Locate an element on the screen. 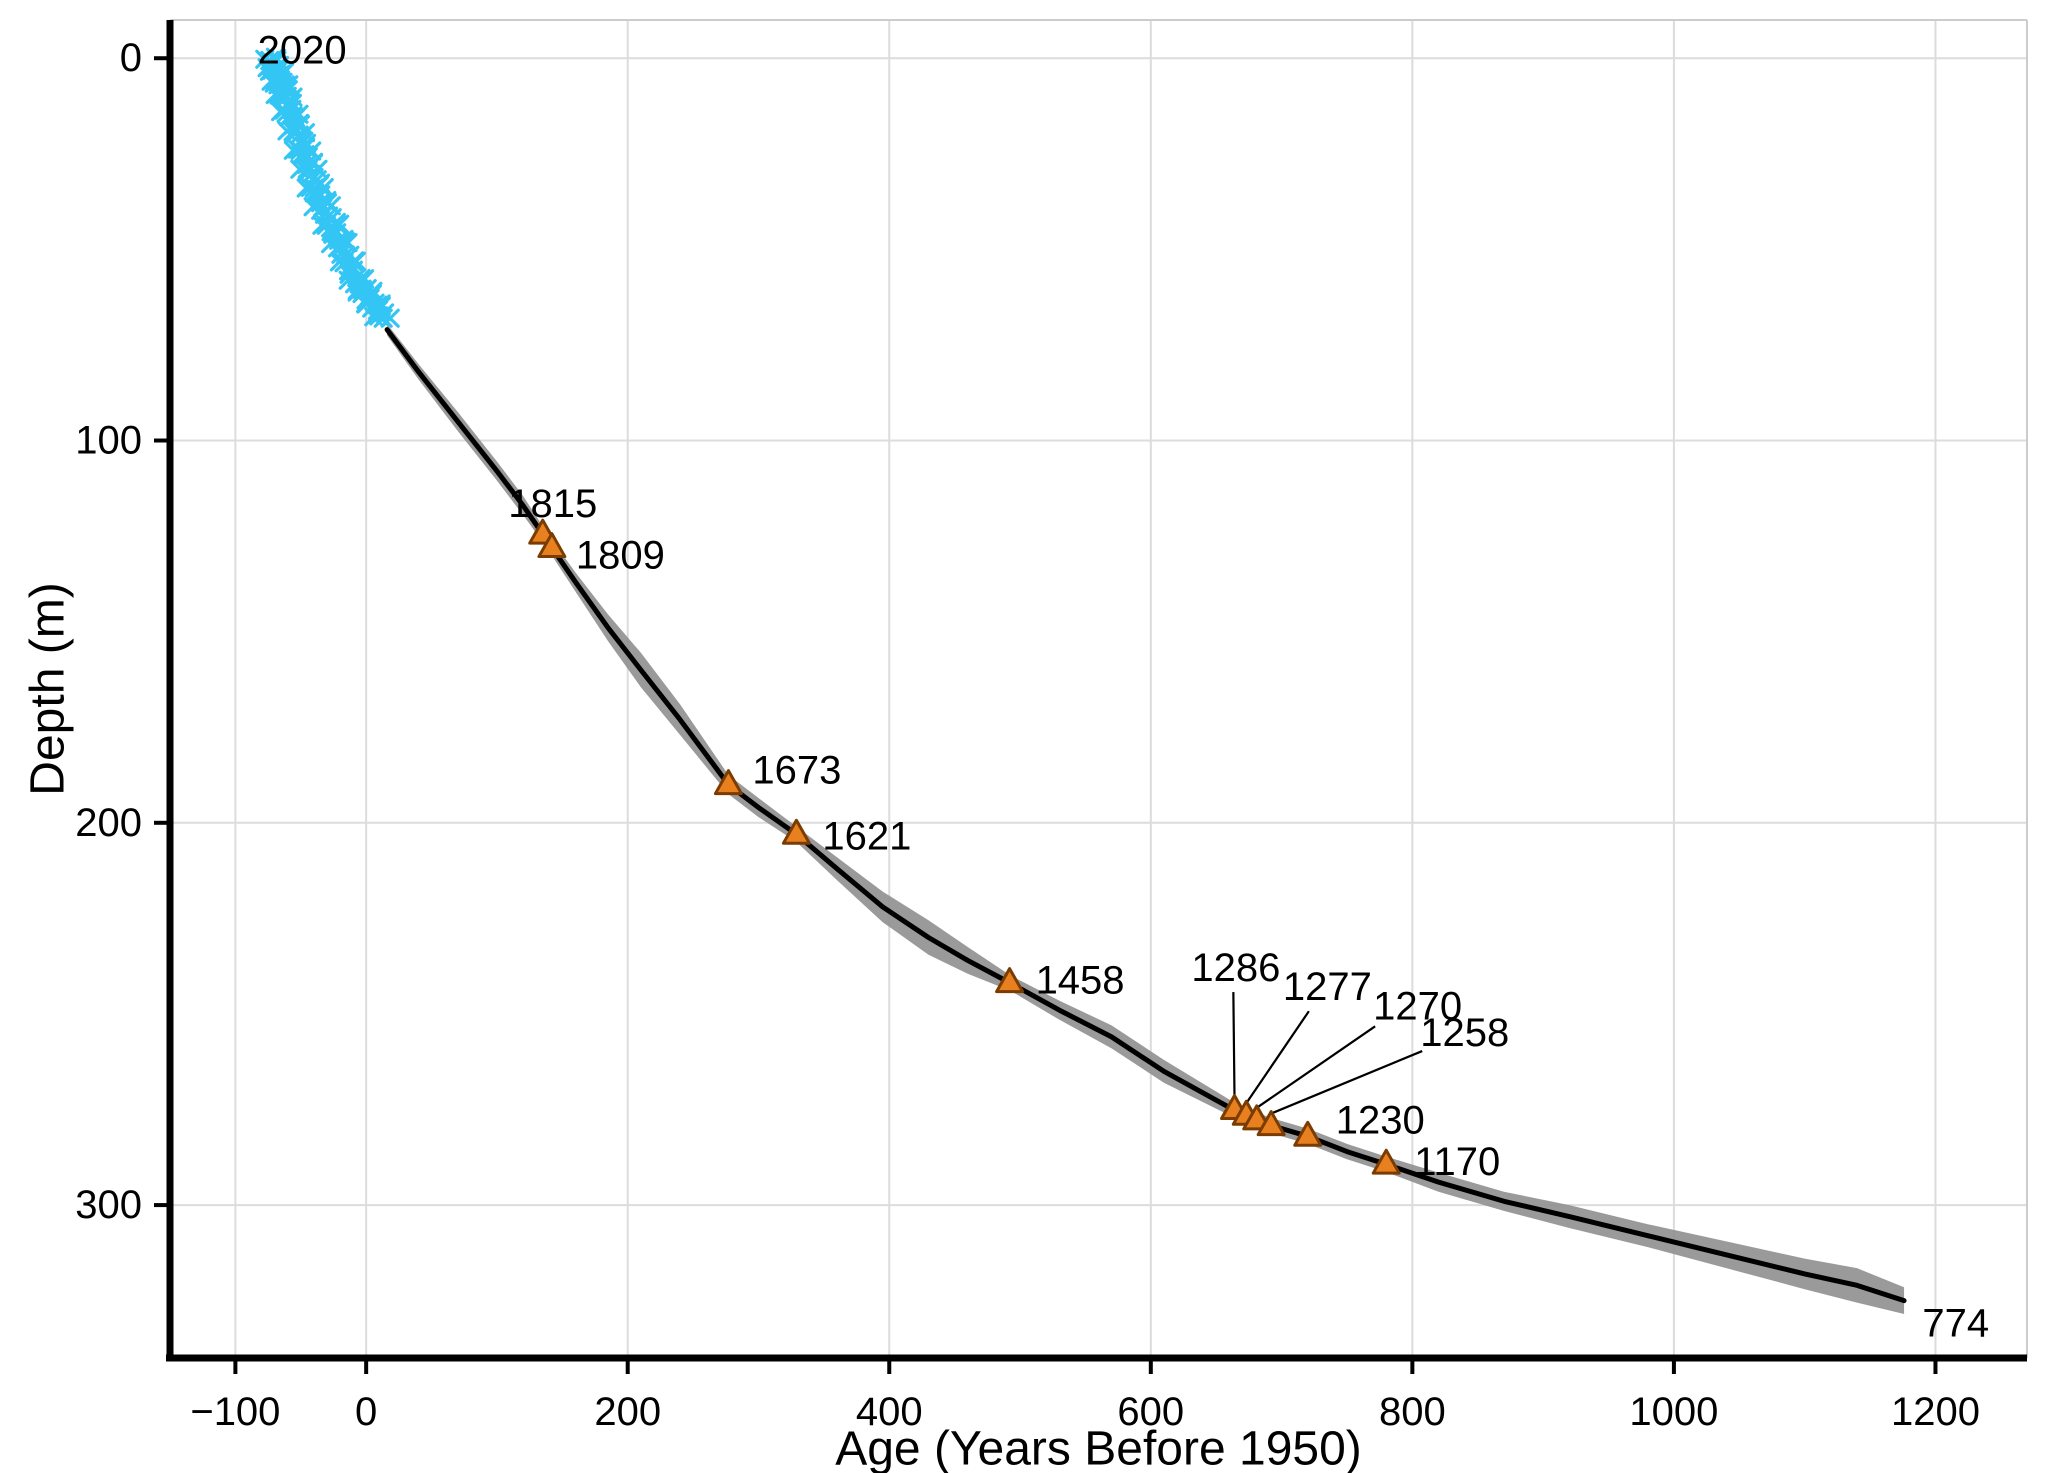  tie-point-label-1270: 1270 is located at coordinates (1417, 1006).